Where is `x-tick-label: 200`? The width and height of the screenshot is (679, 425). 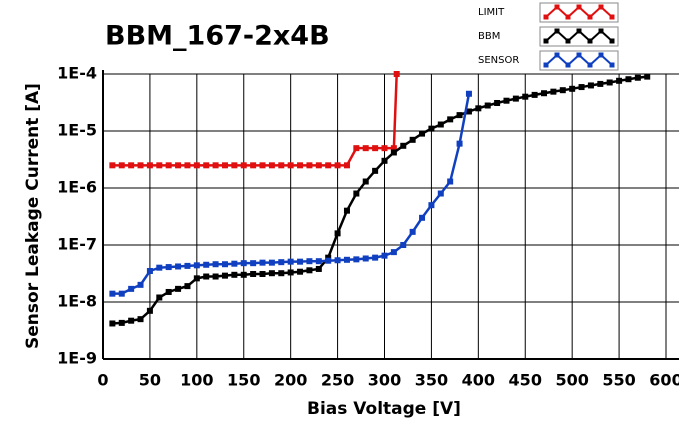 x-tick-label: 200 is located at coordinates (290, 380).